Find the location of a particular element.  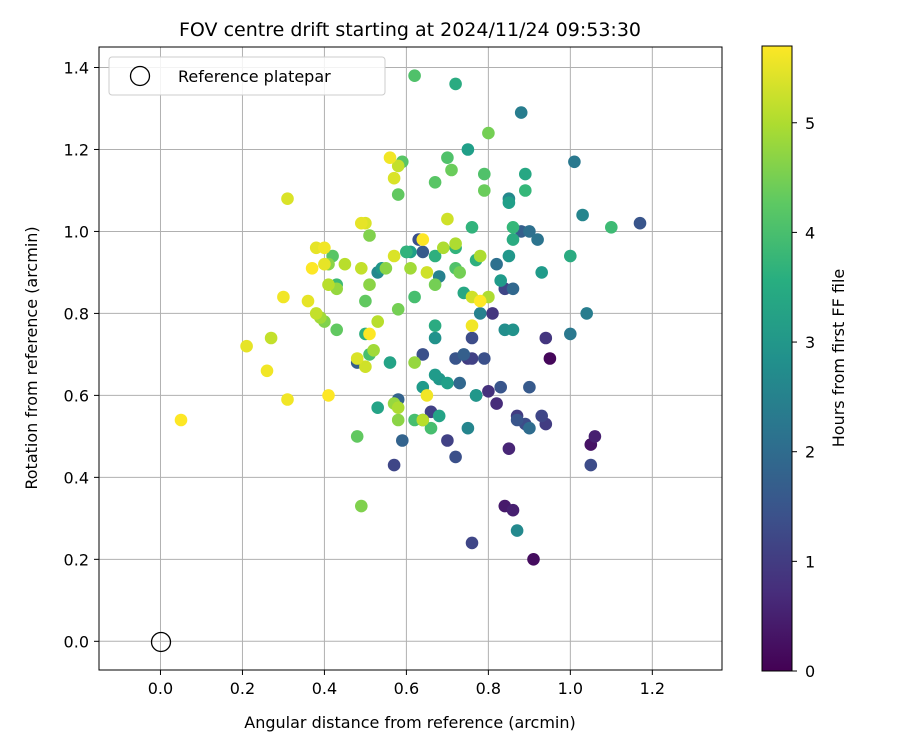

colorbar-tick-label: 1 is located at coordinates (810, 561).